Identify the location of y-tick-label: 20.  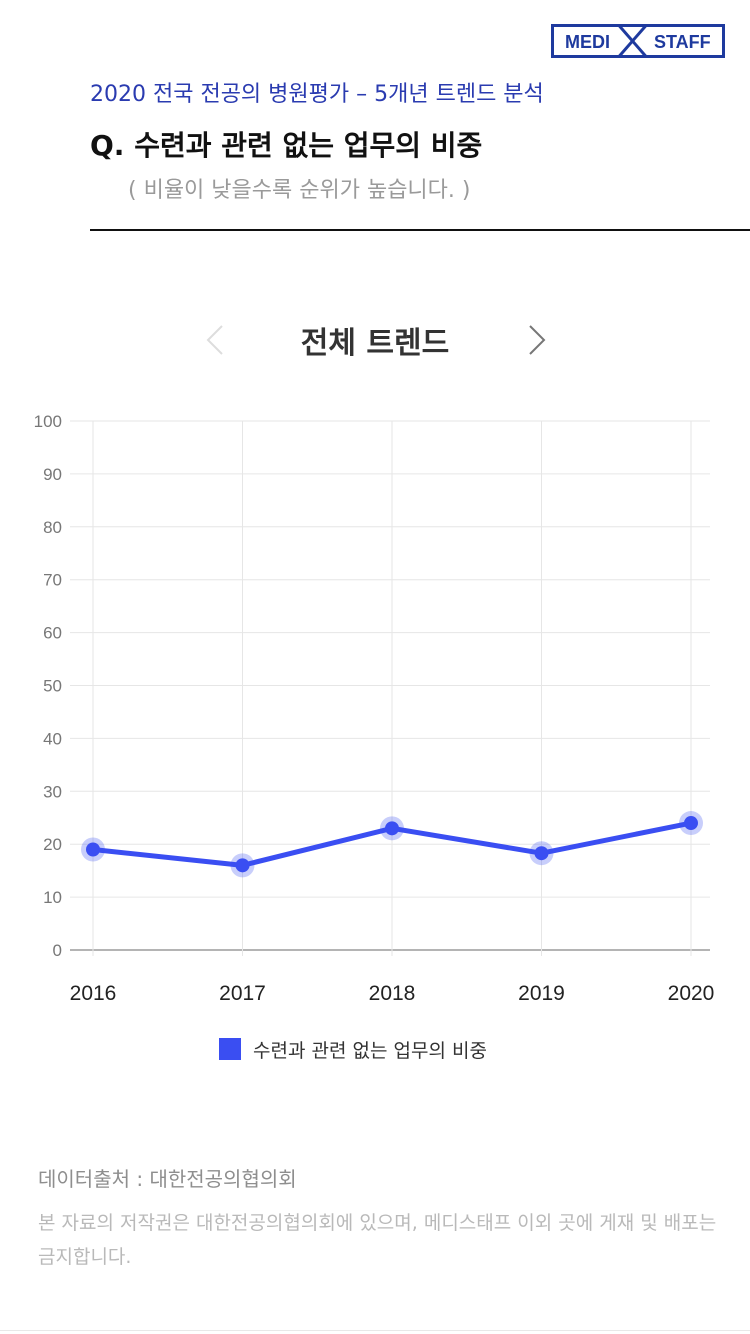
(52, 844).